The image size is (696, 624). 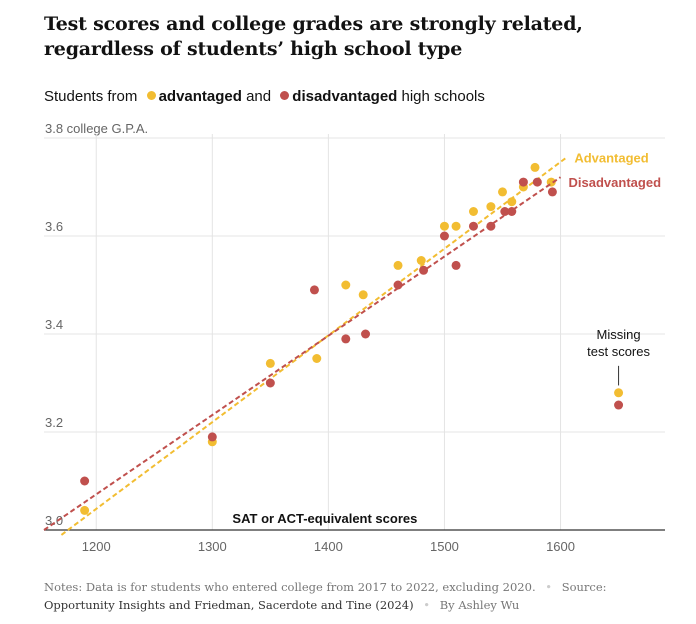 I want to click on missing-label-line1: Missing, so click(x=619, y=334).